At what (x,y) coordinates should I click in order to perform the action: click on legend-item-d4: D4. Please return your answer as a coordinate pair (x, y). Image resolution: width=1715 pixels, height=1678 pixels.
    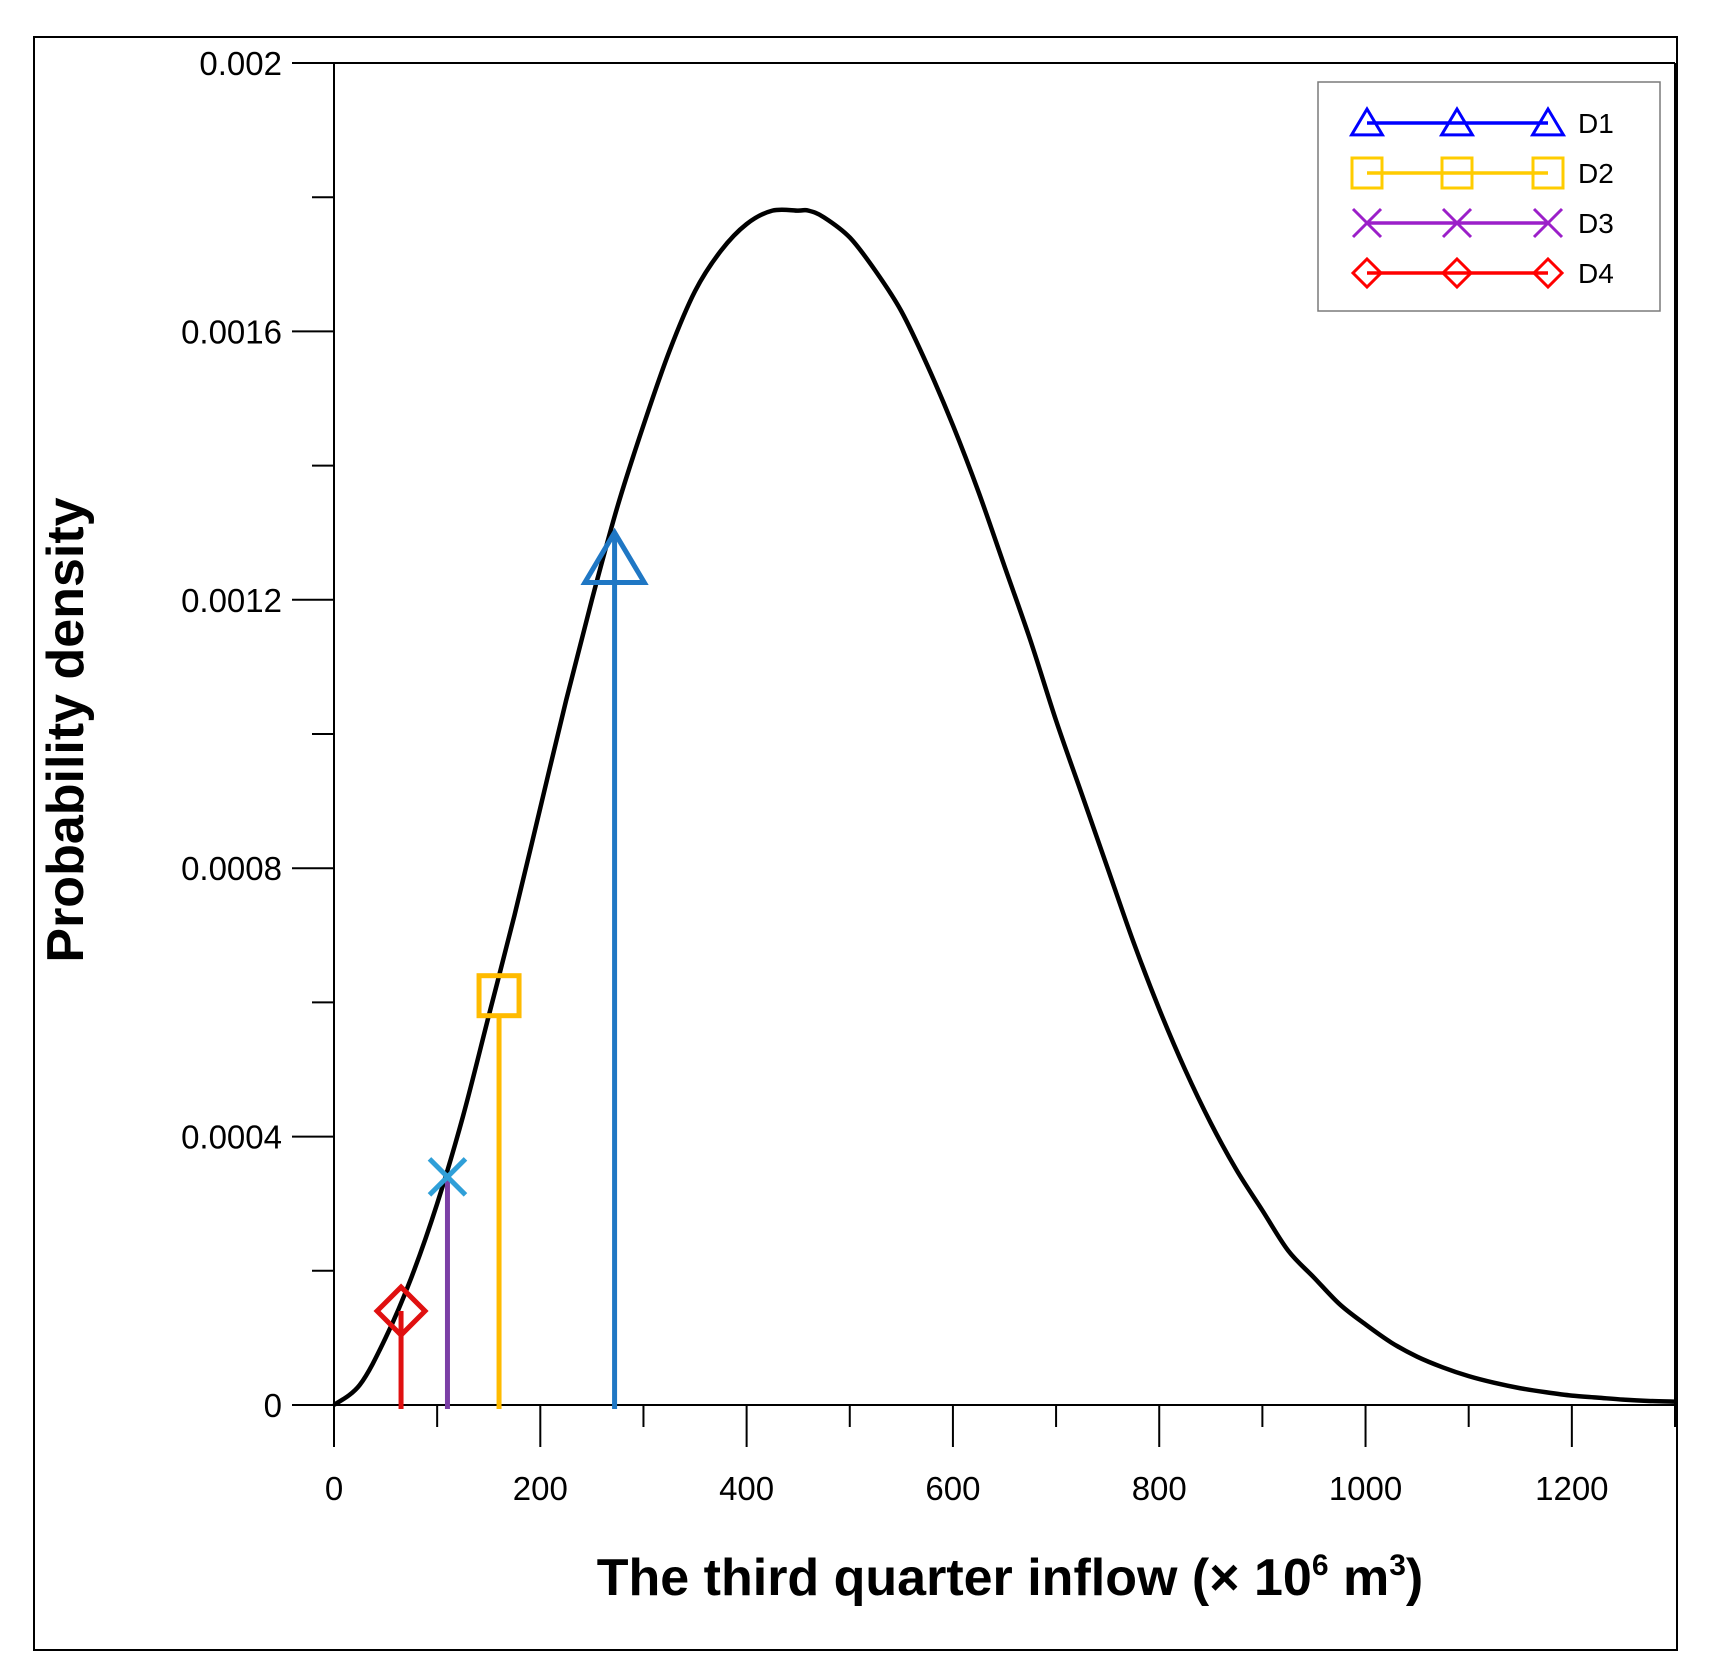
    Looking at the image, I should click on (1482, 273).